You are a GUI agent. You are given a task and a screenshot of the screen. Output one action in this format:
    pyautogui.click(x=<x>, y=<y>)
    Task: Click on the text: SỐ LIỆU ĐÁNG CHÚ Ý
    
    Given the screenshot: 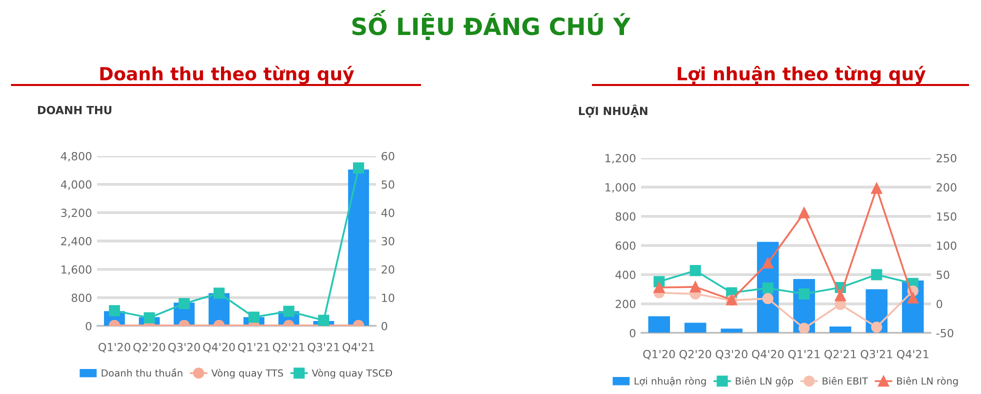 What is the action you would take?
    pyautogui.click(x=491, y=25)
    